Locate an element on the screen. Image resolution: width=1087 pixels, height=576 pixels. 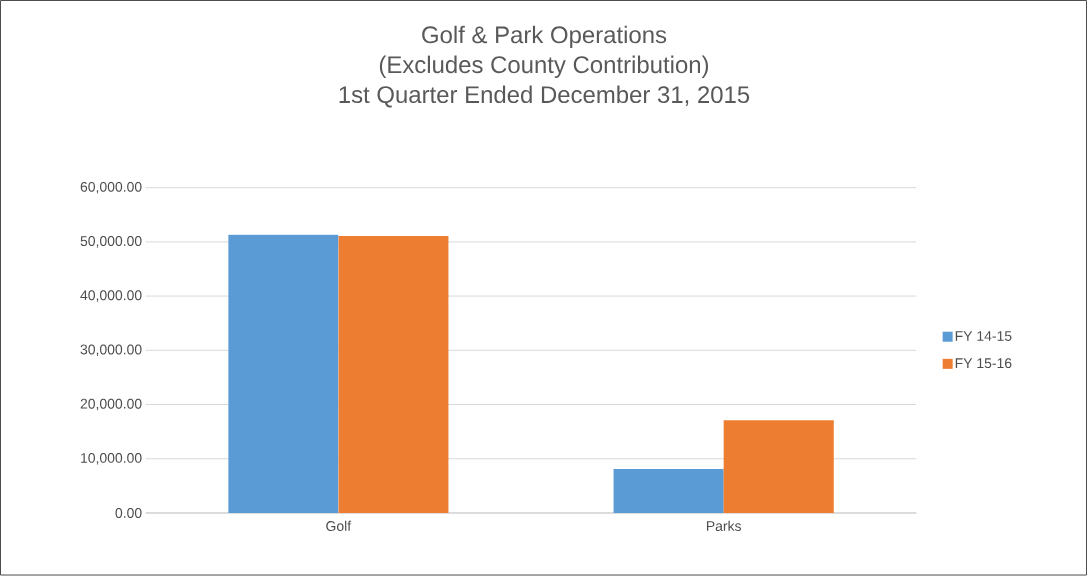
legend-label: FY 14-15 is located at coordinates (983, 336).